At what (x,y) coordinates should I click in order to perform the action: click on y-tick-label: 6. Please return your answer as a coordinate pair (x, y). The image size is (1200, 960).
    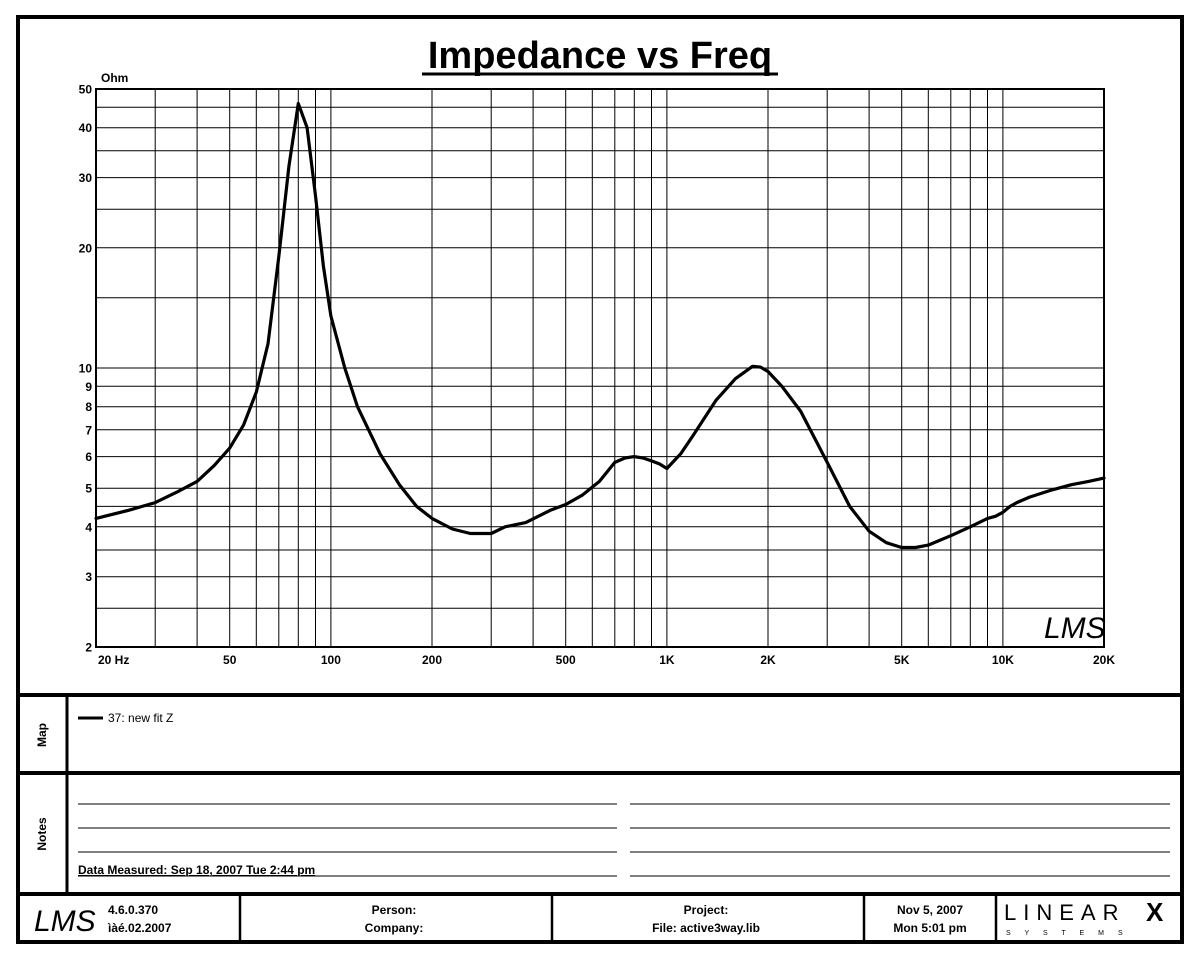
    Looking at the image, I should click on (88, 457).